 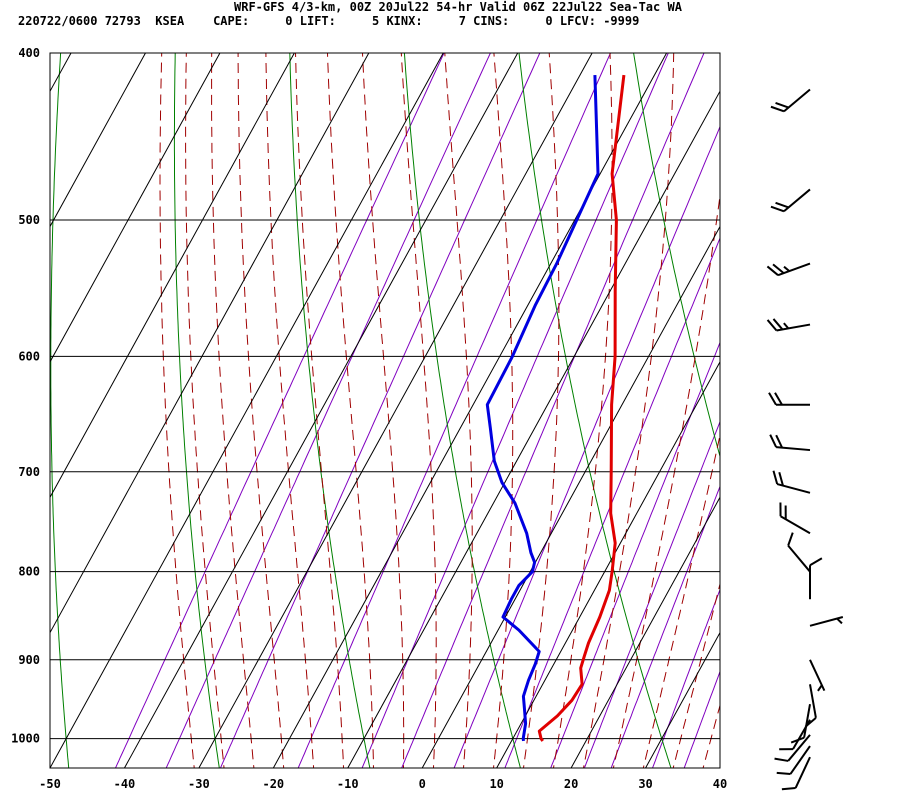 I want to click on y-tick-label: 400, so click(x=29, y=53).